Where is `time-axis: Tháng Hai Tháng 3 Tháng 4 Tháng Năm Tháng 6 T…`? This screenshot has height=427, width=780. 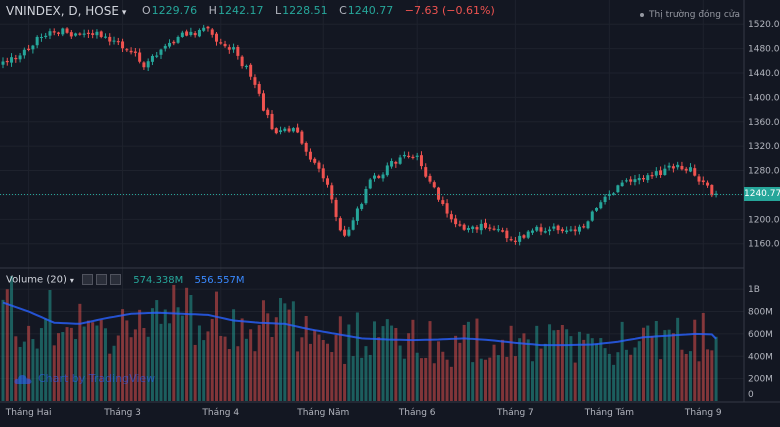
time-axis: Tháng Hai Tháng 3 Tháng 4 Tháng Năm Tháng 6 T… is located at coordinates (363, 413).